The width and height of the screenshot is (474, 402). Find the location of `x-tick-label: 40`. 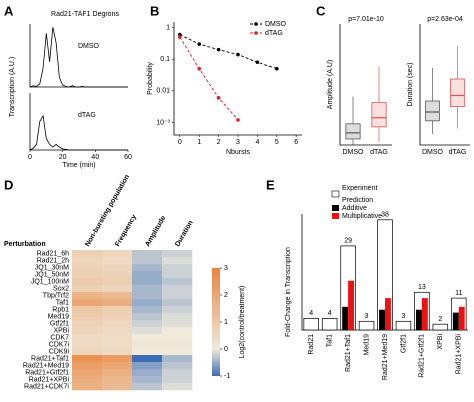

x-tick-label: 40 is located at coordinates (95, 157).